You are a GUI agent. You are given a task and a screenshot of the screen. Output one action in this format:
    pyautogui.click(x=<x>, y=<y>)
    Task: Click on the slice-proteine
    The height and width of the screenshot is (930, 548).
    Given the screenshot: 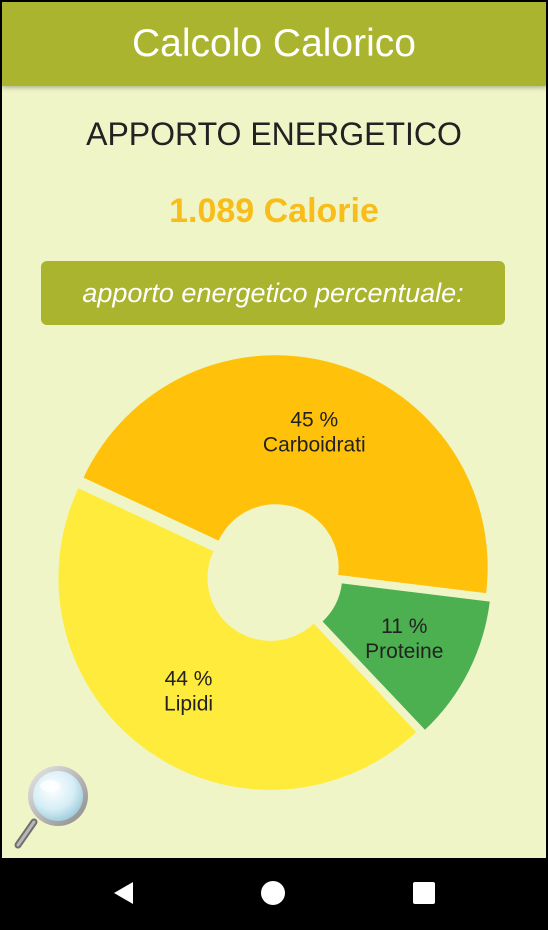 What is the action you would take?
    pyautogui.click(x=406, y=656)
    